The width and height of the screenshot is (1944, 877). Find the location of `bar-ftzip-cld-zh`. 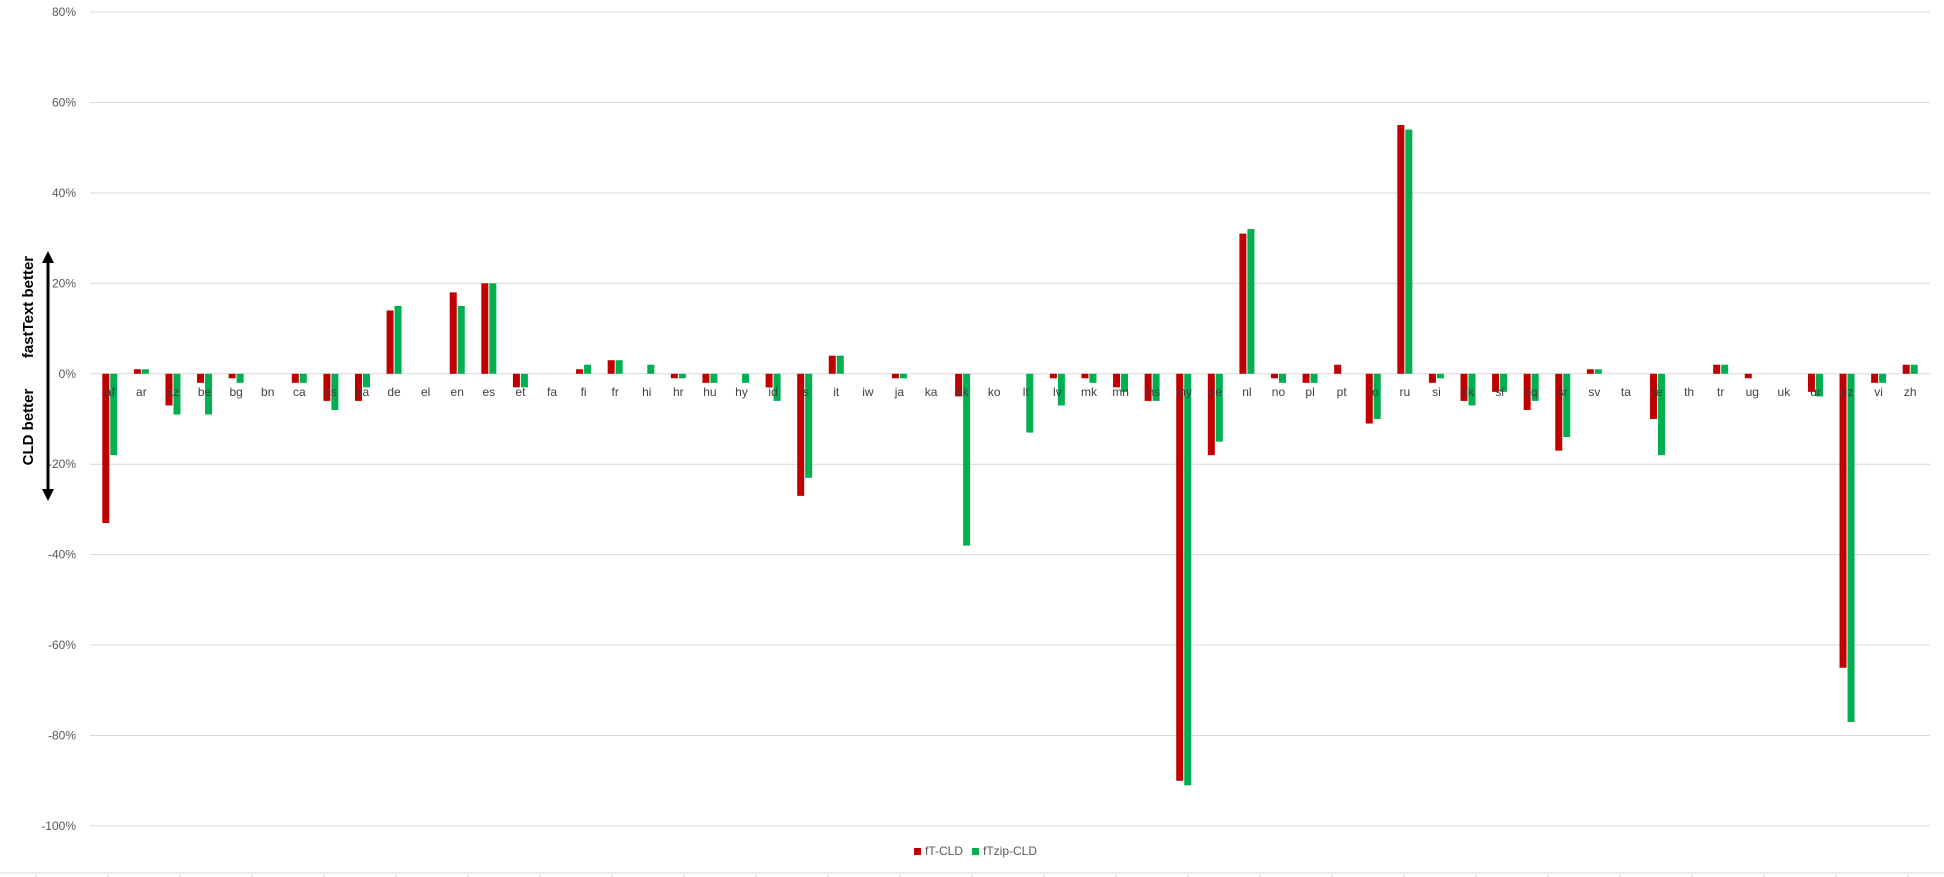

bar-ftzip-cld-zh is located at coordinates (1914, 369).